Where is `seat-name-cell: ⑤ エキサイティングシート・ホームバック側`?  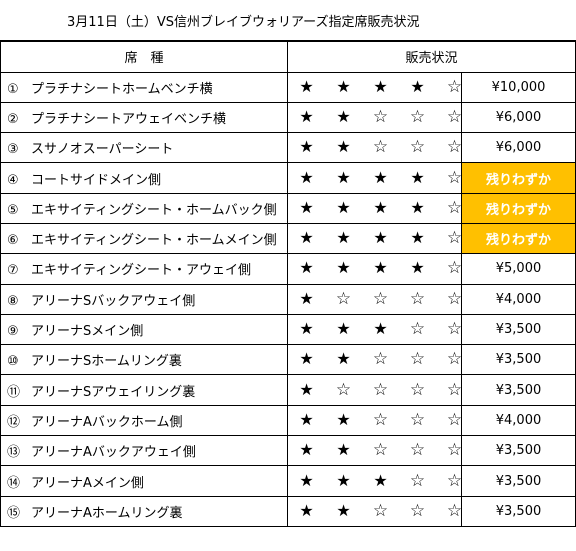
seat-name-cell: ⑤ エキサイティングシート・ホームバック側 is located at coordinates (144, 208).